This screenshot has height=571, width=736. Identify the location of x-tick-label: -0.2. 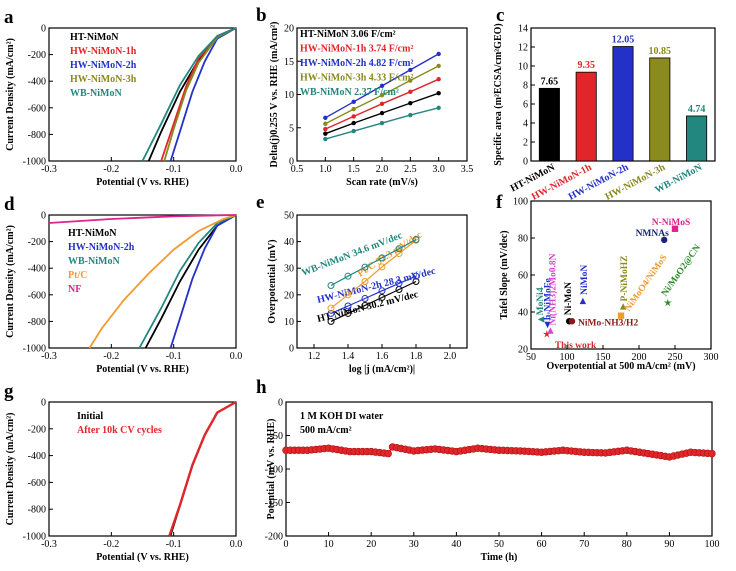
(111, 544).